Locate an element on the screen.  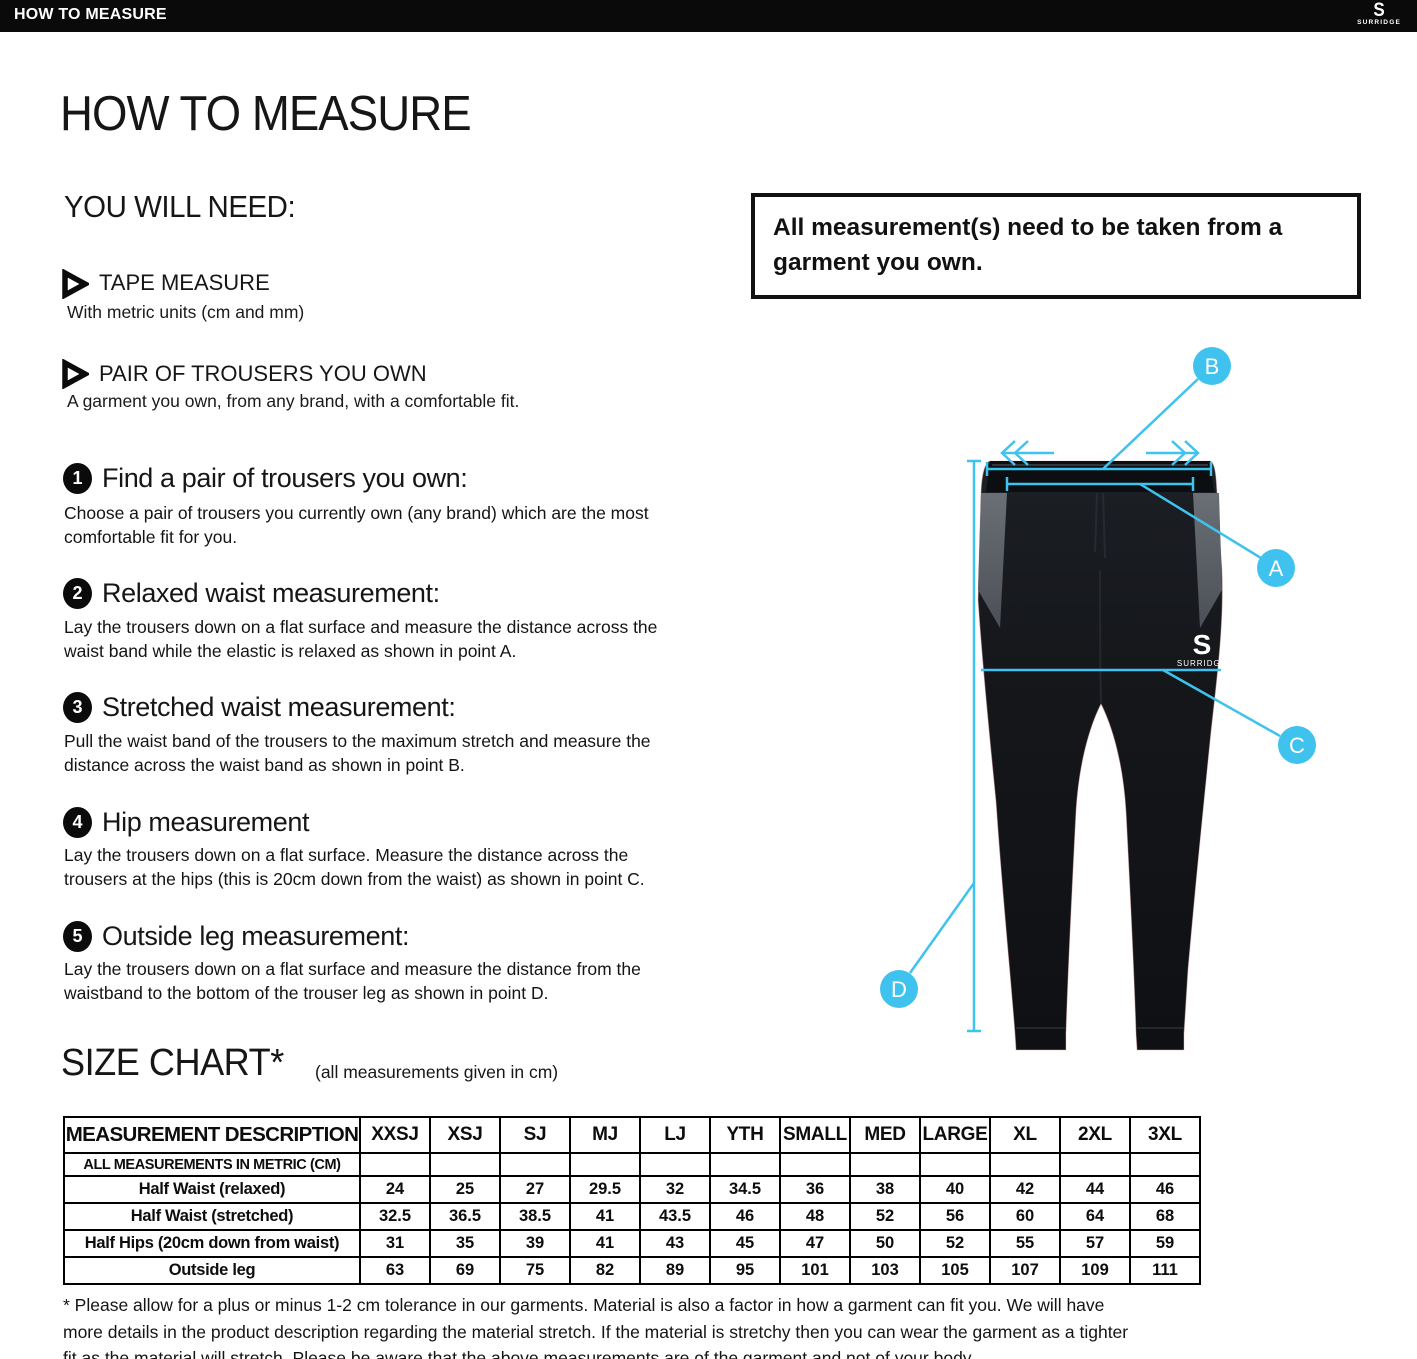
cell: 103 is located at coordinates (885, 1270).